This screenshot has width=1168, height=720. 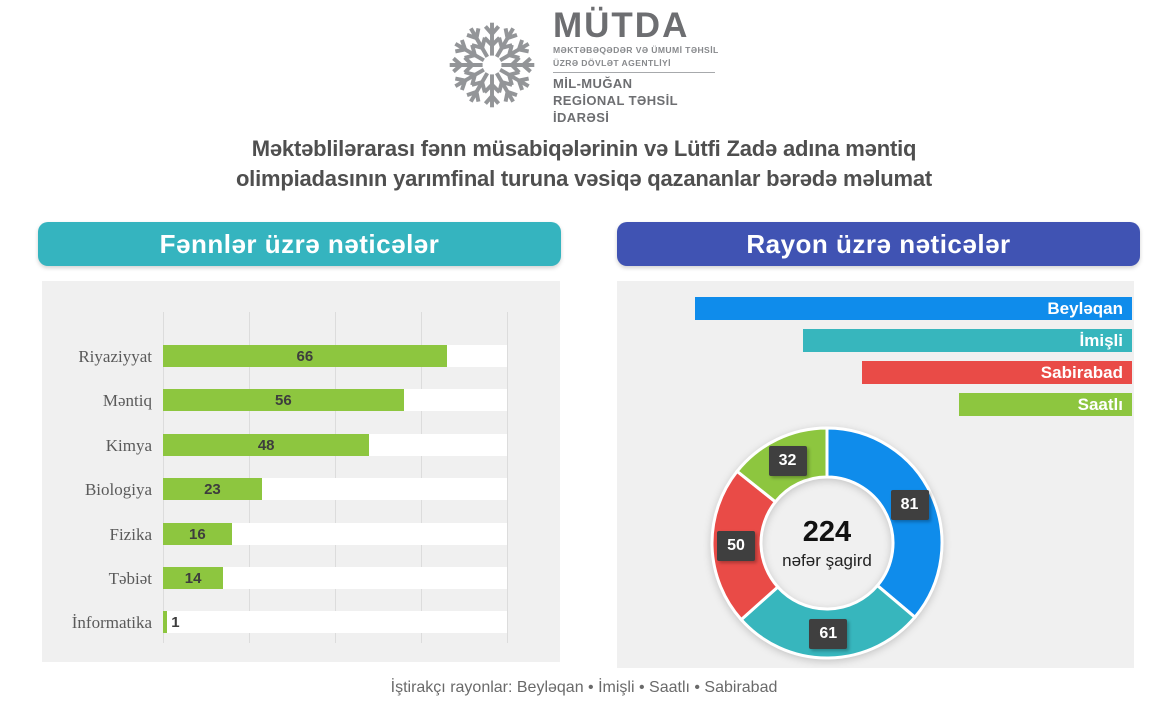 What do you see at coordinates (127, 401) in the screenshot?
I see `category-label: Məntiq` at bounding box center [127, 401].